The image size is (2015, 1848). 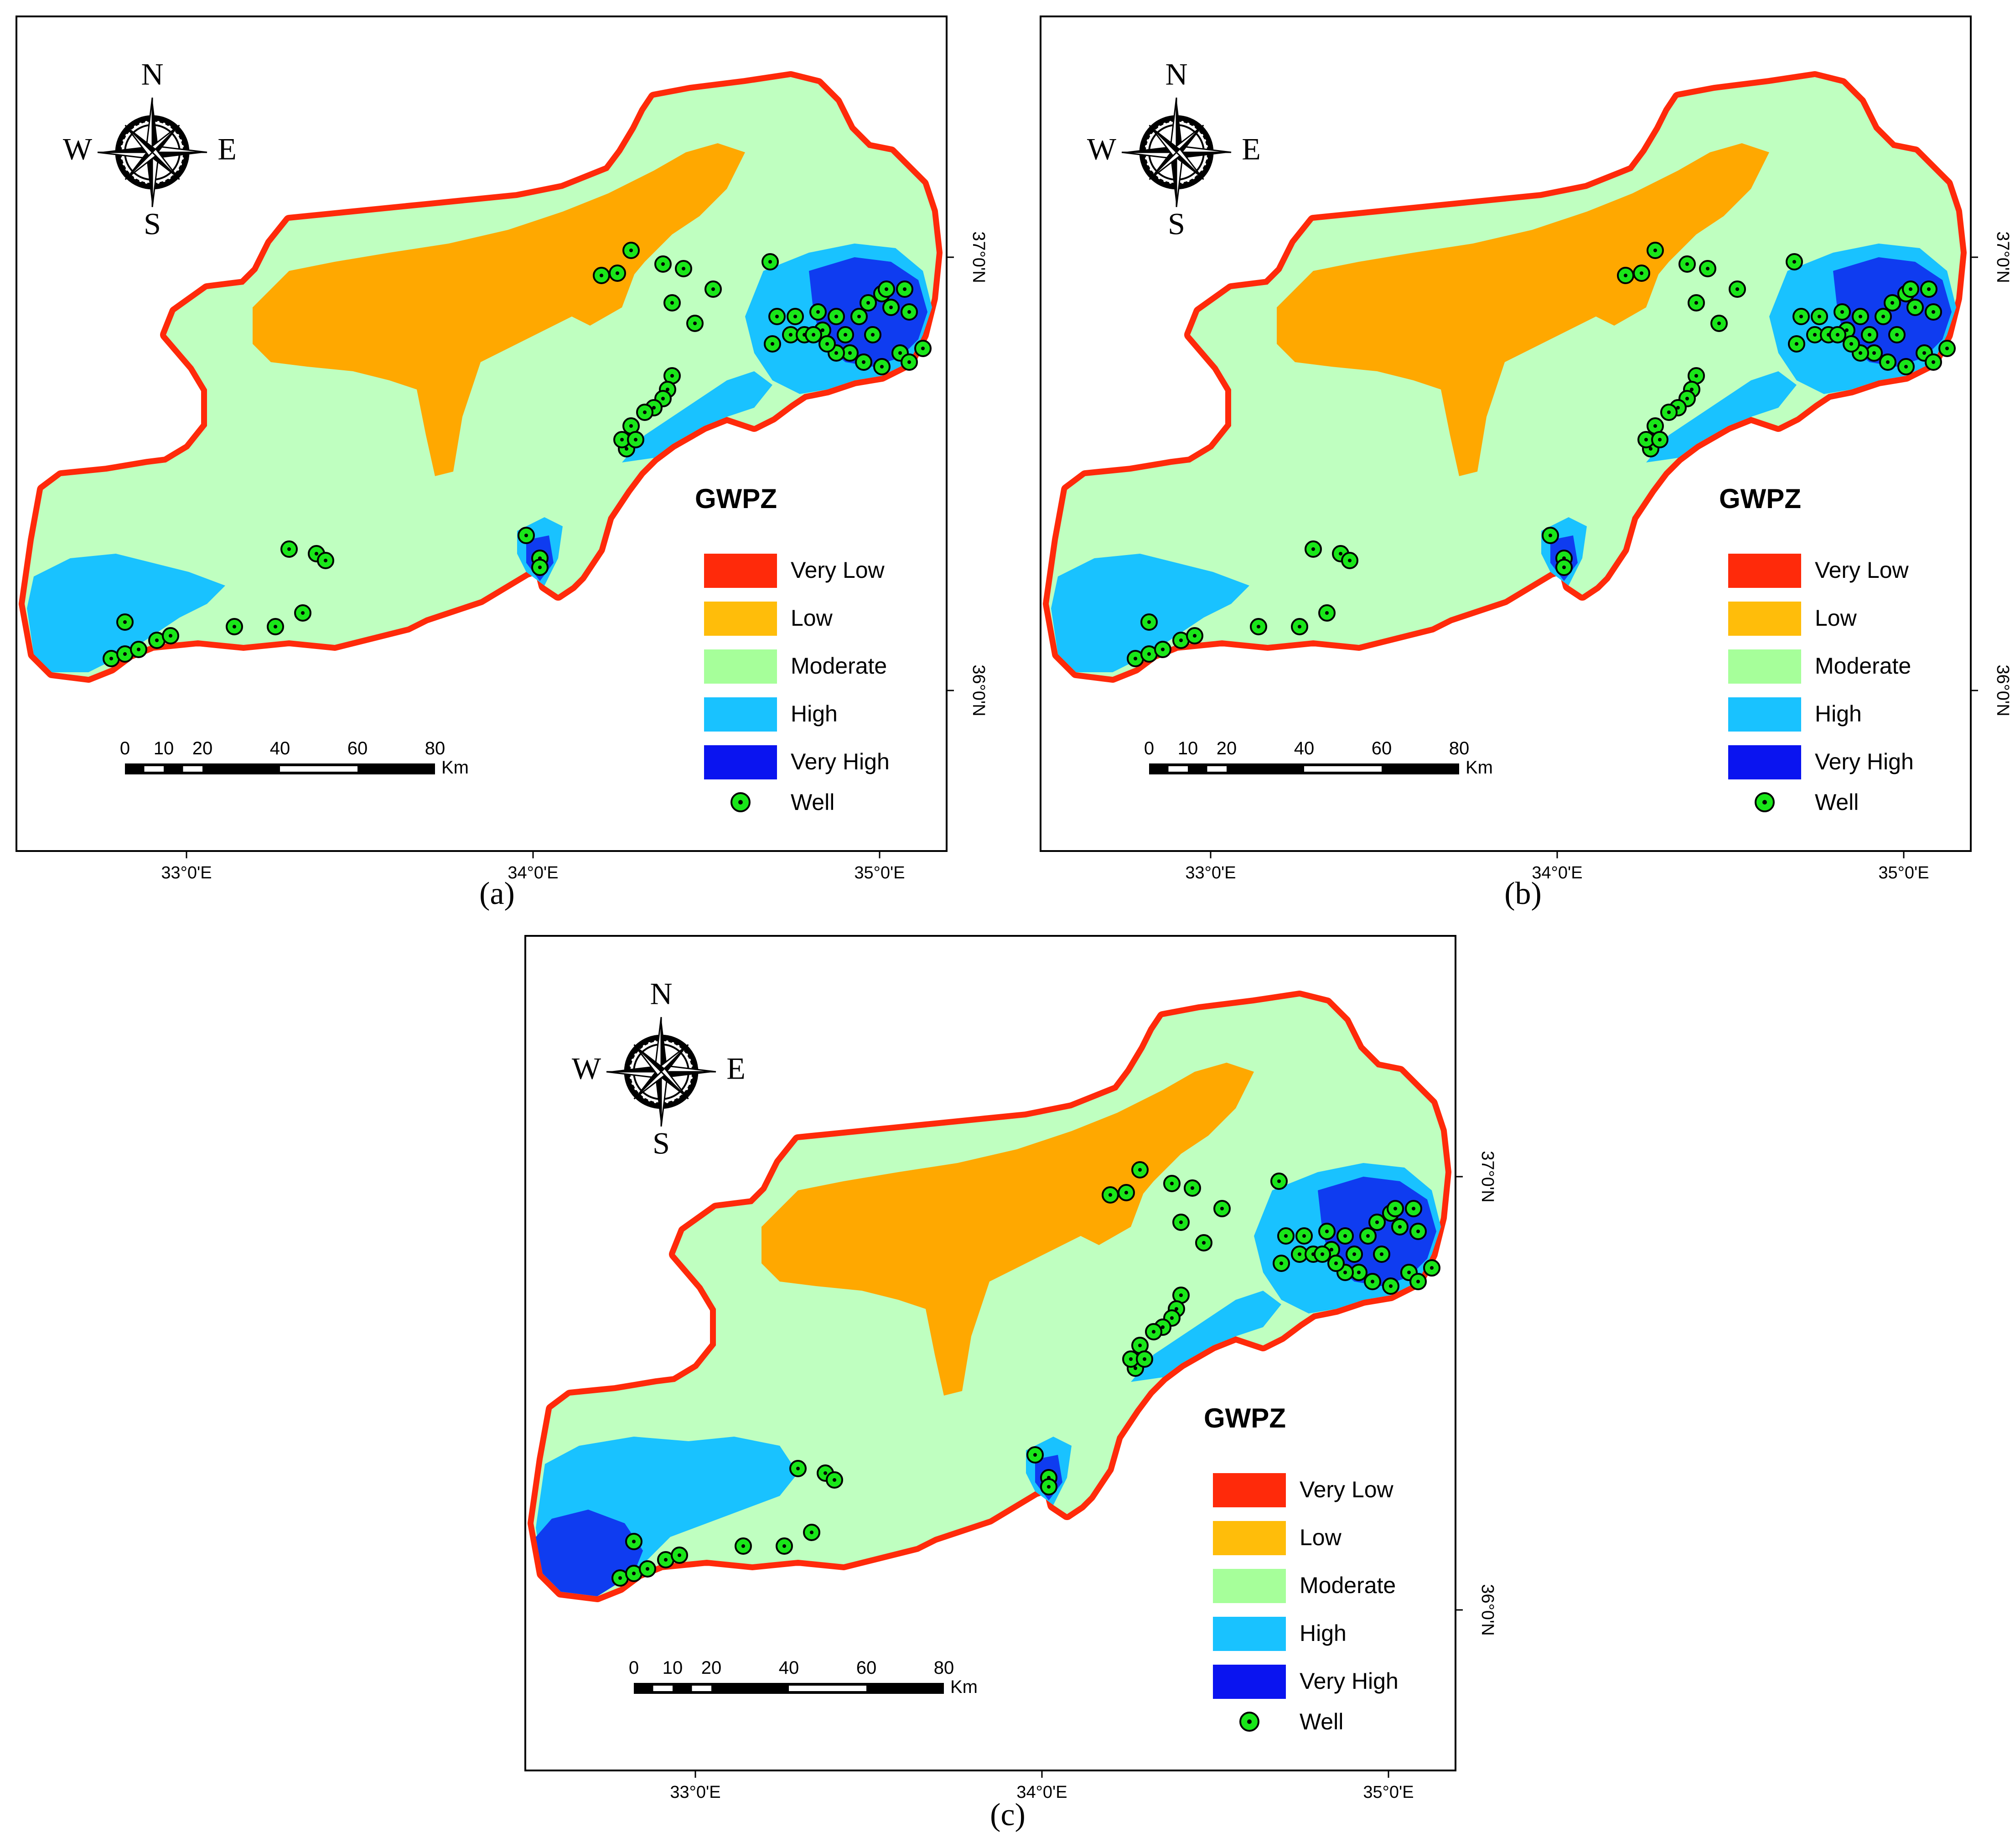 I want to click on zone-moderate, so click(x=1505, y=377).